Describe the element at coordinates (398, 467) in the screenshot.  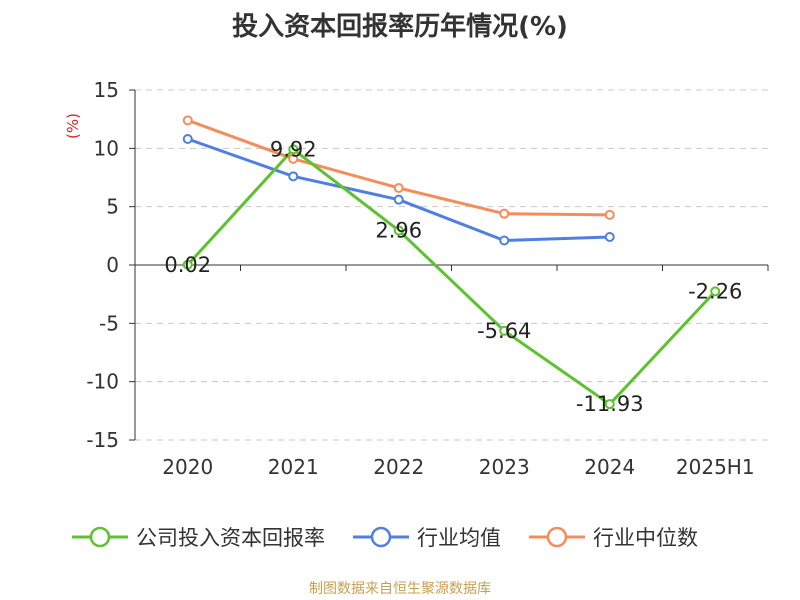
I see `x-tick-label: 2022` at that location.